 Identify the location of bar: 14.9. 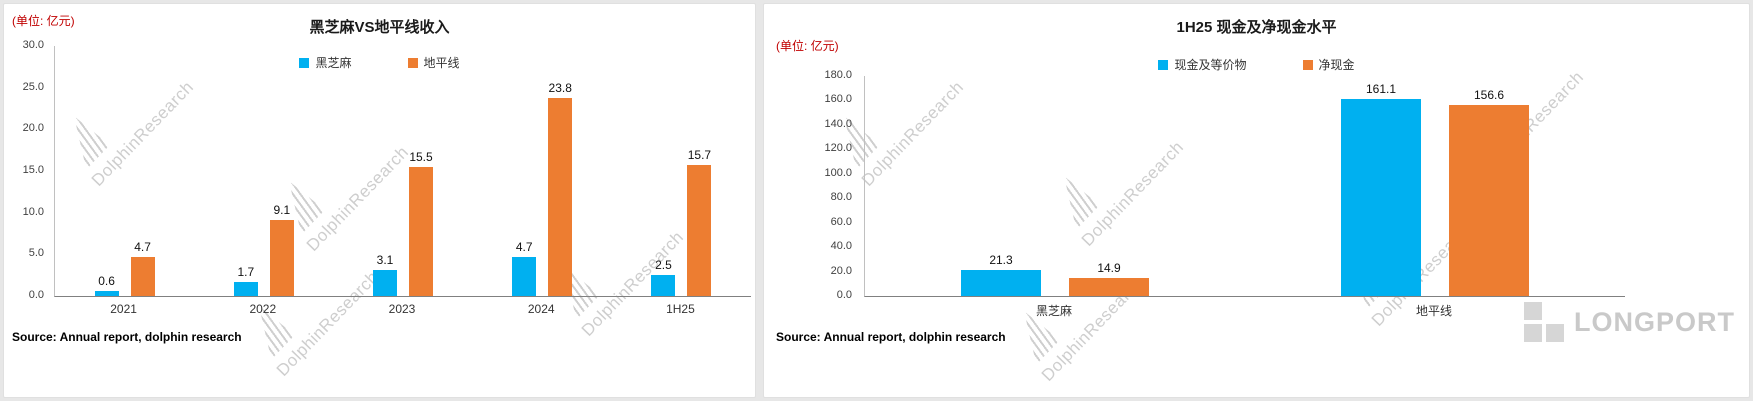
(1109, 278).